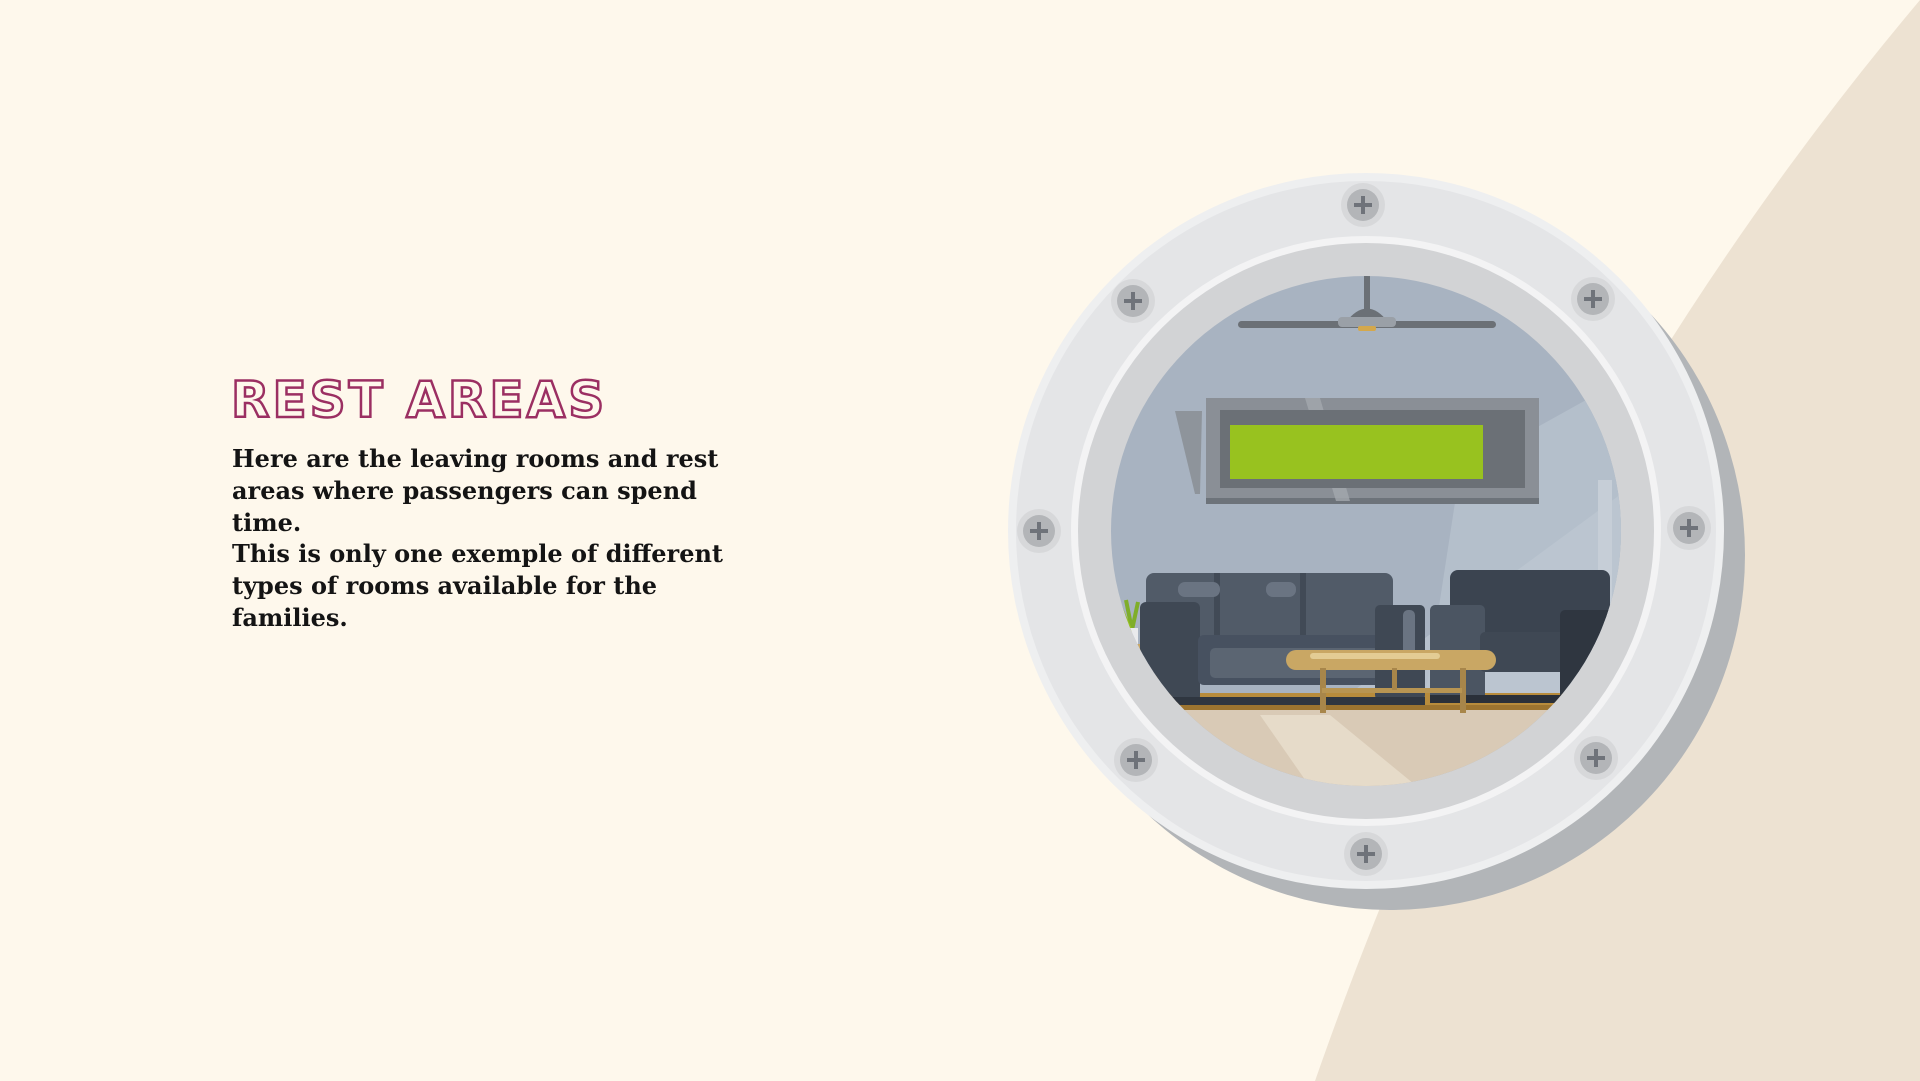 The width and height of the screenshot is (1920, 1081). I want to click on tv-screen-icon, so click(1357, 451).